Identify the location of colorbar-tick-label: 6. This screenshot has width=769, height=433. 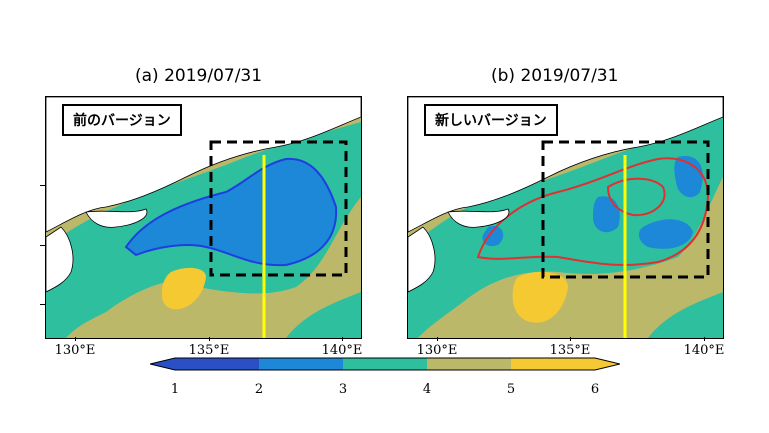
(595, 389).